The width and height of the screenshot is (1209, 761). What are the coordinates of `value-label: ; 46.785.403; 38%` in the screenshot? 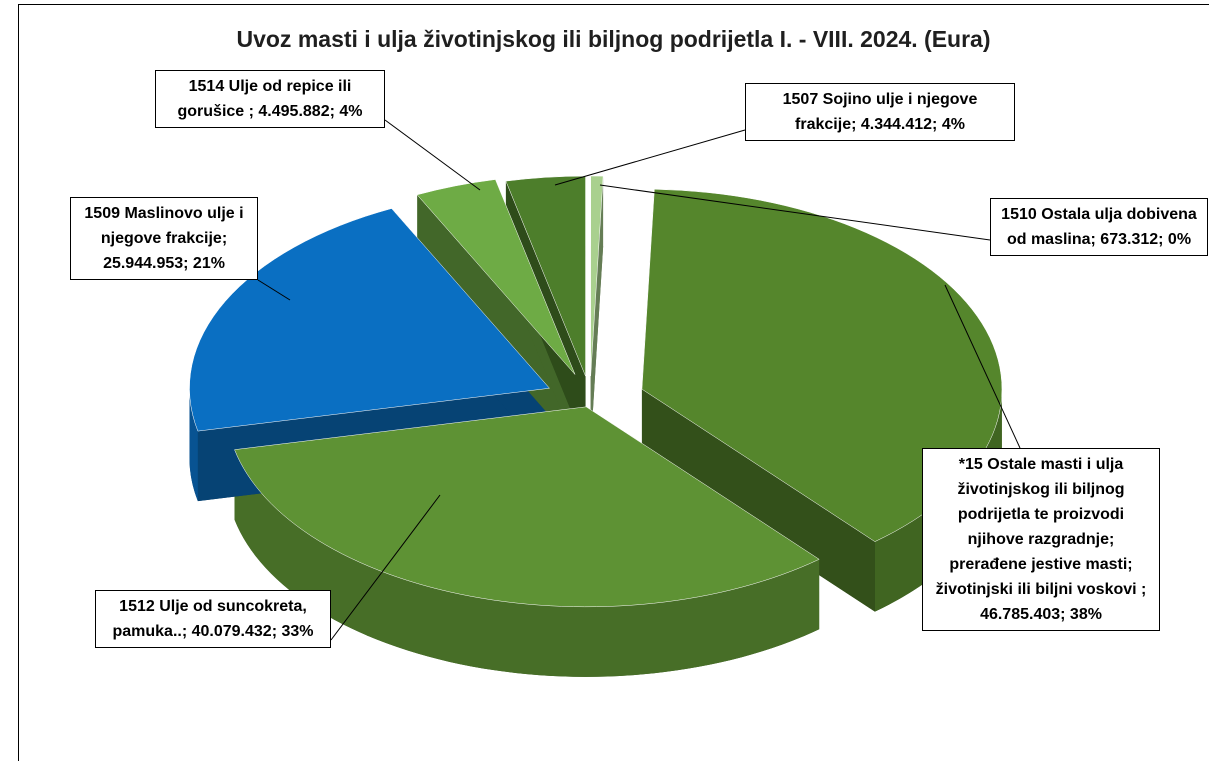 It's located at (1063, 602).